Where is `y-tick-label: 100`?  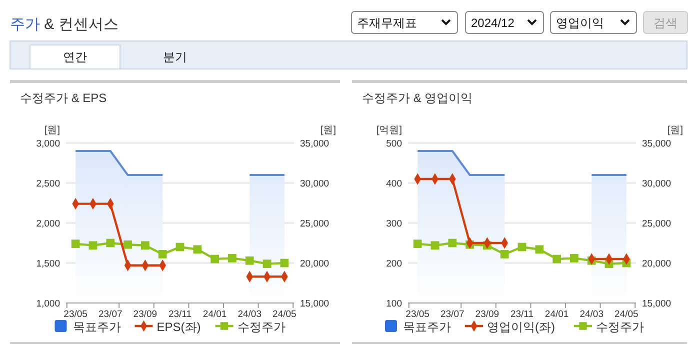 y-tick-label: 100 is located at coordinates (394, 304).